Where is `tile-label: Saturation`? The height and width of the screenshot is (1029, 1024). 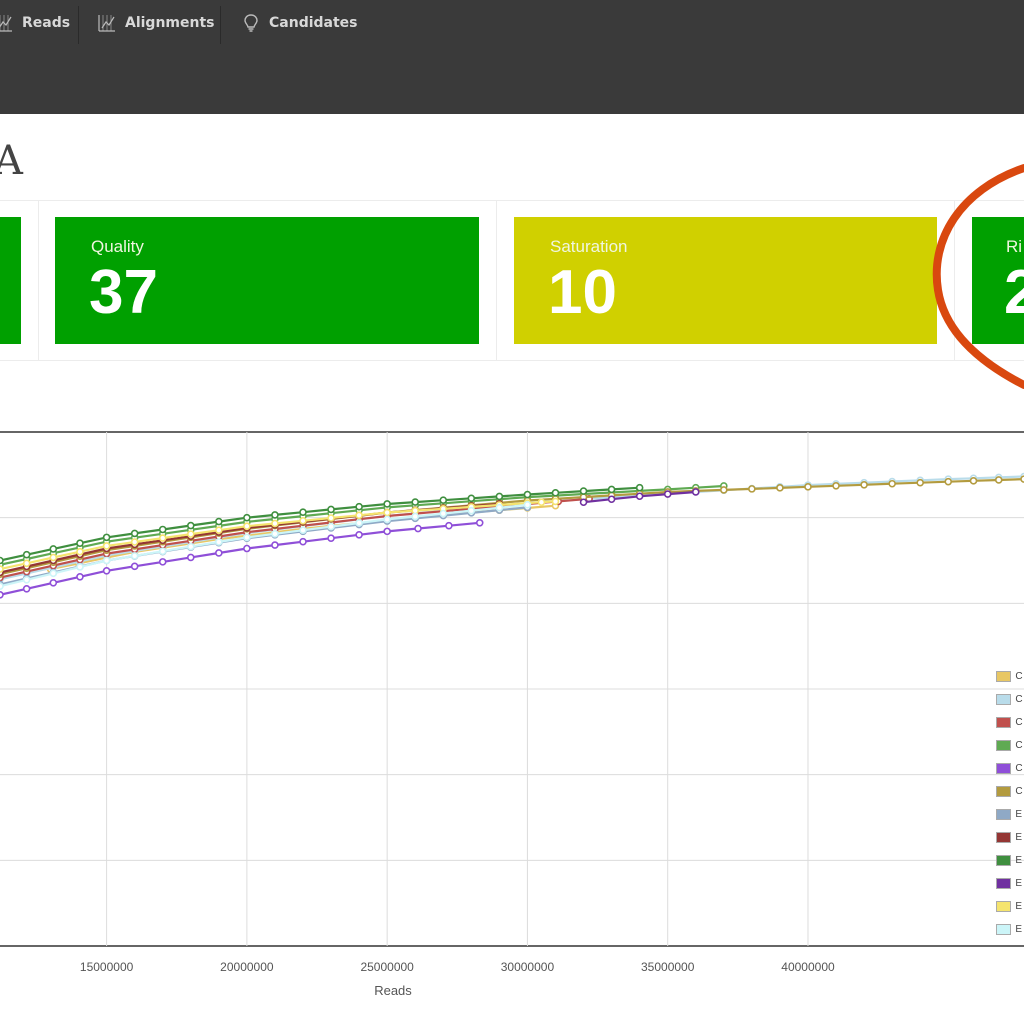 tile-label: Saturation is located at coordinates (589, 246).